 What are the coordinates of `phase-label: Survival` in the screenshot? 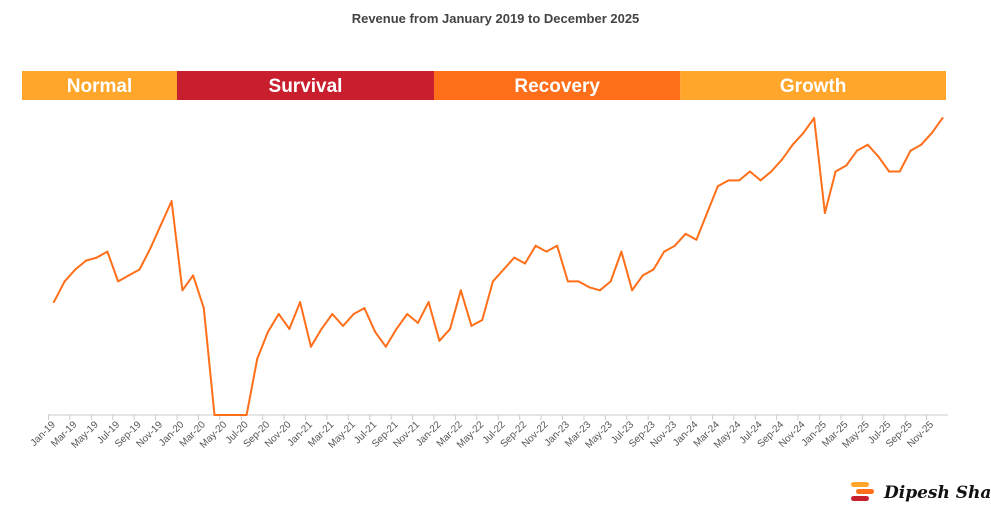 It's located at (306, 86).